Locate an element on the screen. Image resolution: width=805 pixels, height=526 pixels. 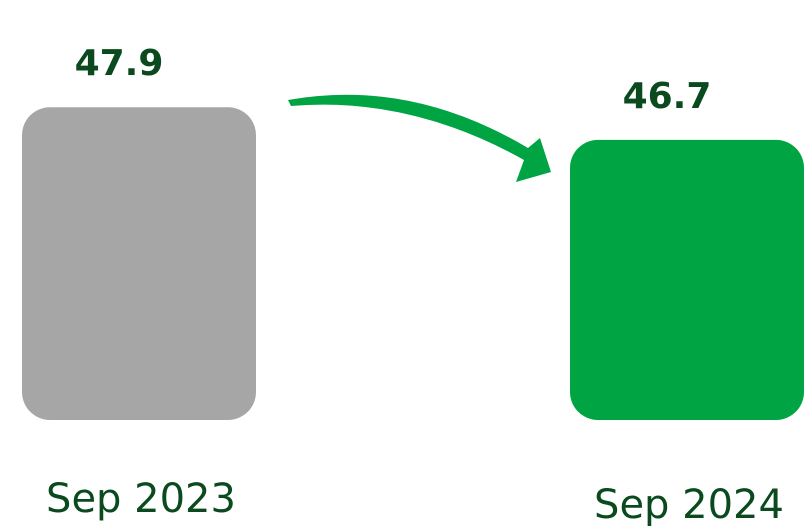
value-label-sep-2023: 47.9 is located at coordinates (119, 63).